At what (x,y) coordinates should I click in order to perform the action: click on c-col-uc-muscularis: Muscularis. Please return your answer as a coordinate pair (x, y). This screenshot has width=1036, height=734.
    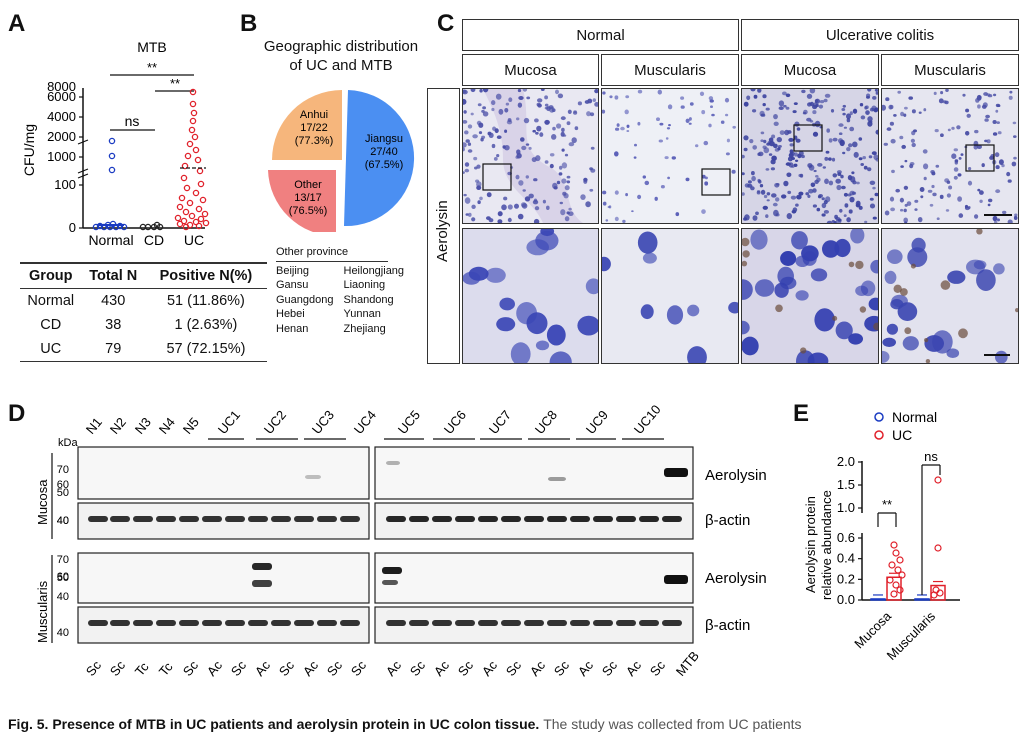
    Looking at the image, I should click on (950, 70).